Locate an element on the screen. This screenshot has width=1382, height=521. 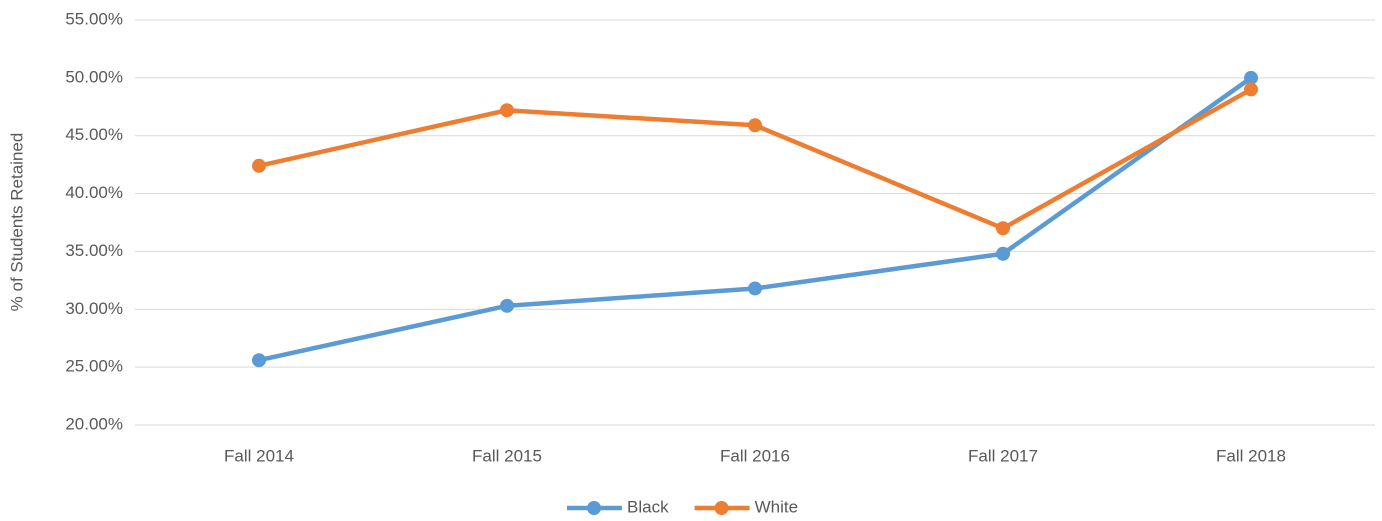
x-tick-label: Fall 2014 is located at coordinates (259, 455).